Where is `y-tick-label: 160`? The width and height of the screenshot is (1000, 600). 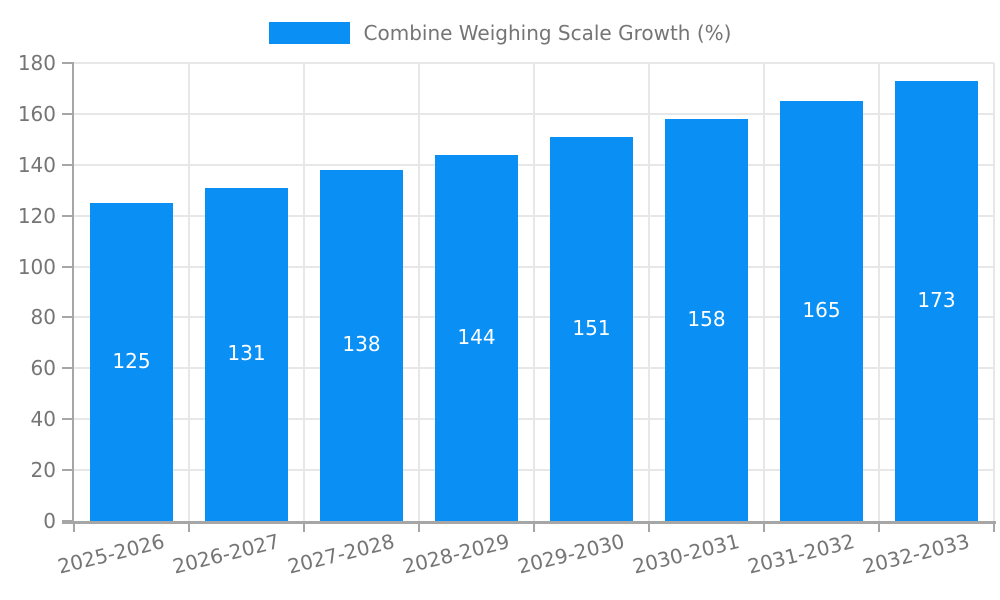 y-tick-label: 160 is located at coordinates (36, 113).